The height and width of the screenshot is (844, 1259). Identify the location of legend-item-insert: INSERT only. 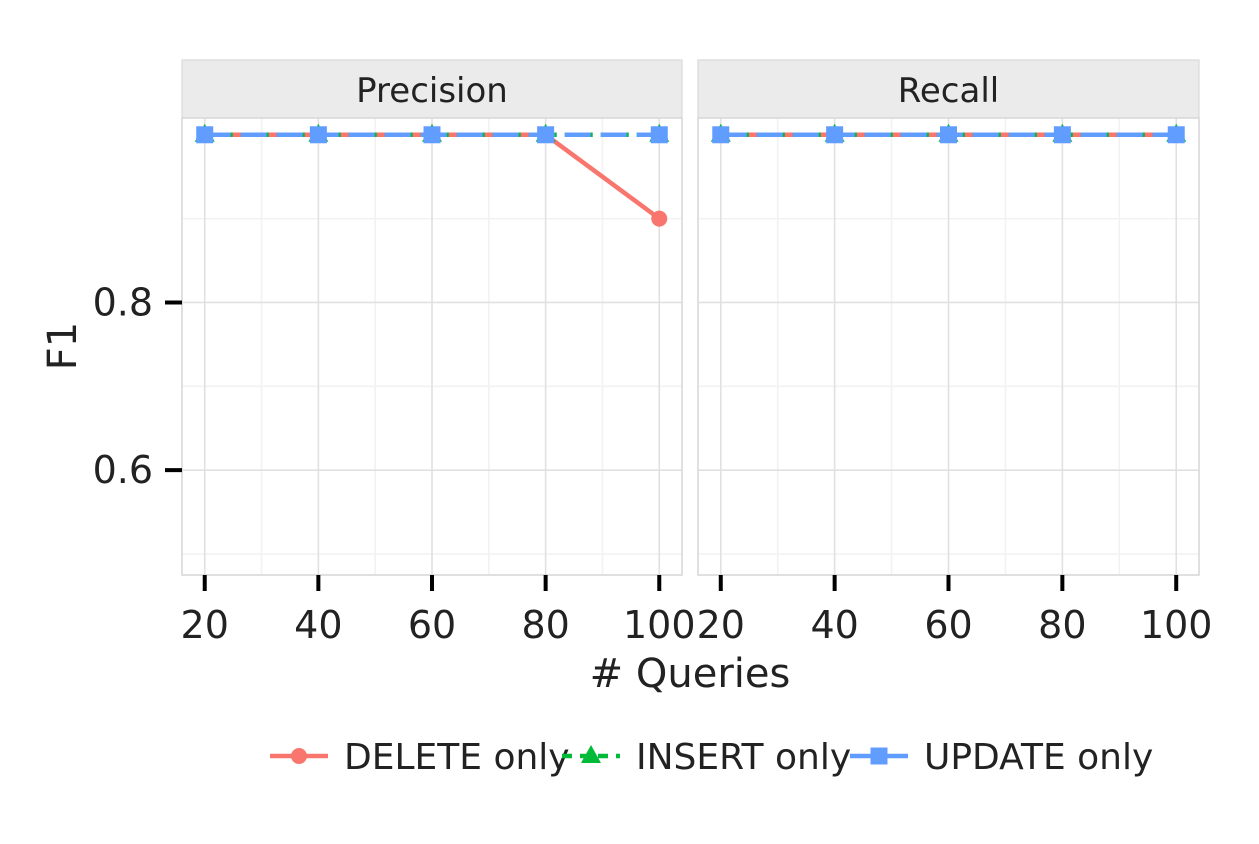
(706, 757).